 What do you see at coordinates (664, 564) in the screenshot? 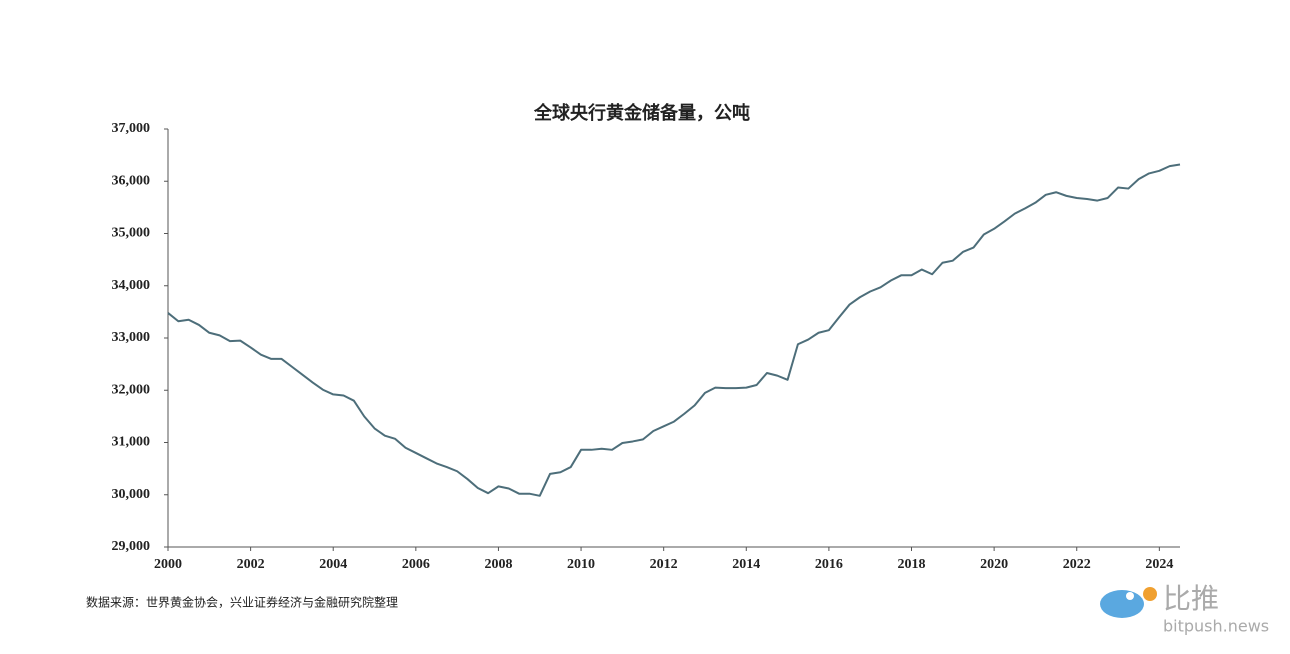
I see `x-tick-label: 2012` at bounding box center [664, 564].